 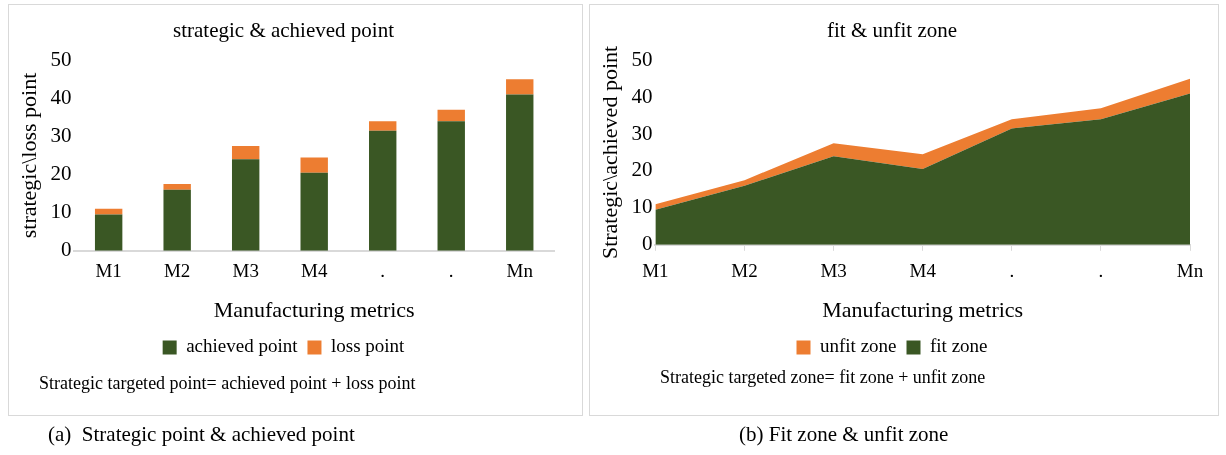 I want to click on y-axis-title: Strategic\achieved point, so click(x=609, y=152).